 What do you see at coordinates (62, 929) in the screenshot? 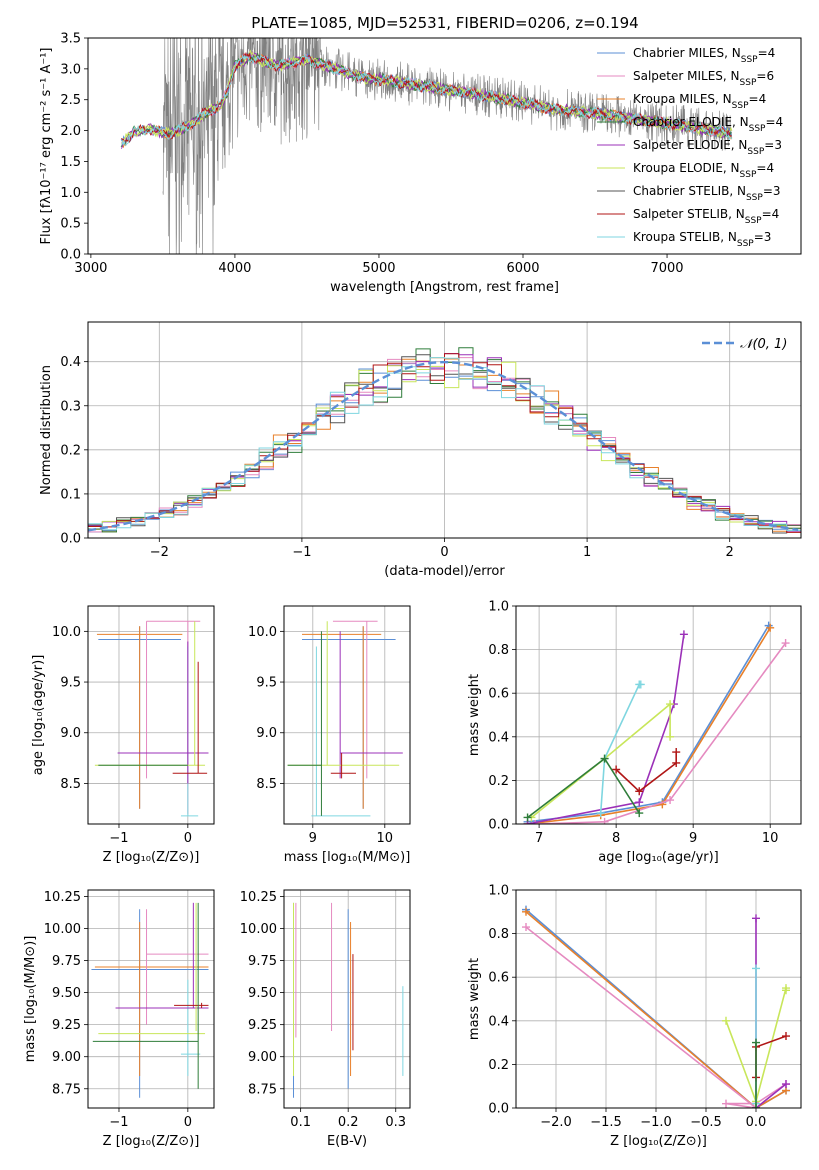
I see `y-tick-label: 10.00` at bounding box center [62, 929].